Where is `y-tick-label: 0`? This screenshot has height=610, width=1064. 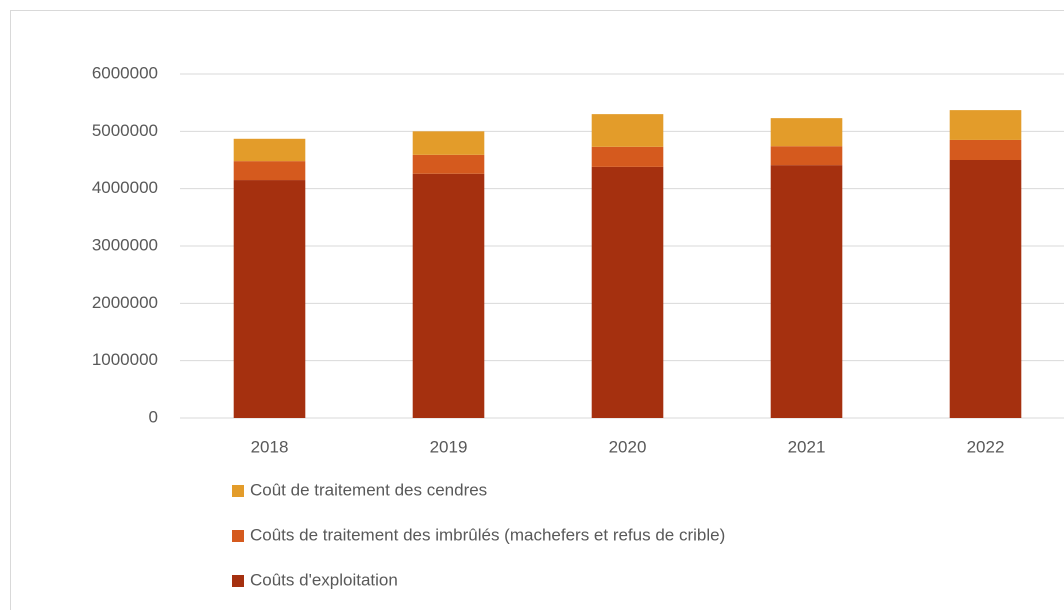 y-tick-label: 0 is located at coordinates (153, 416).